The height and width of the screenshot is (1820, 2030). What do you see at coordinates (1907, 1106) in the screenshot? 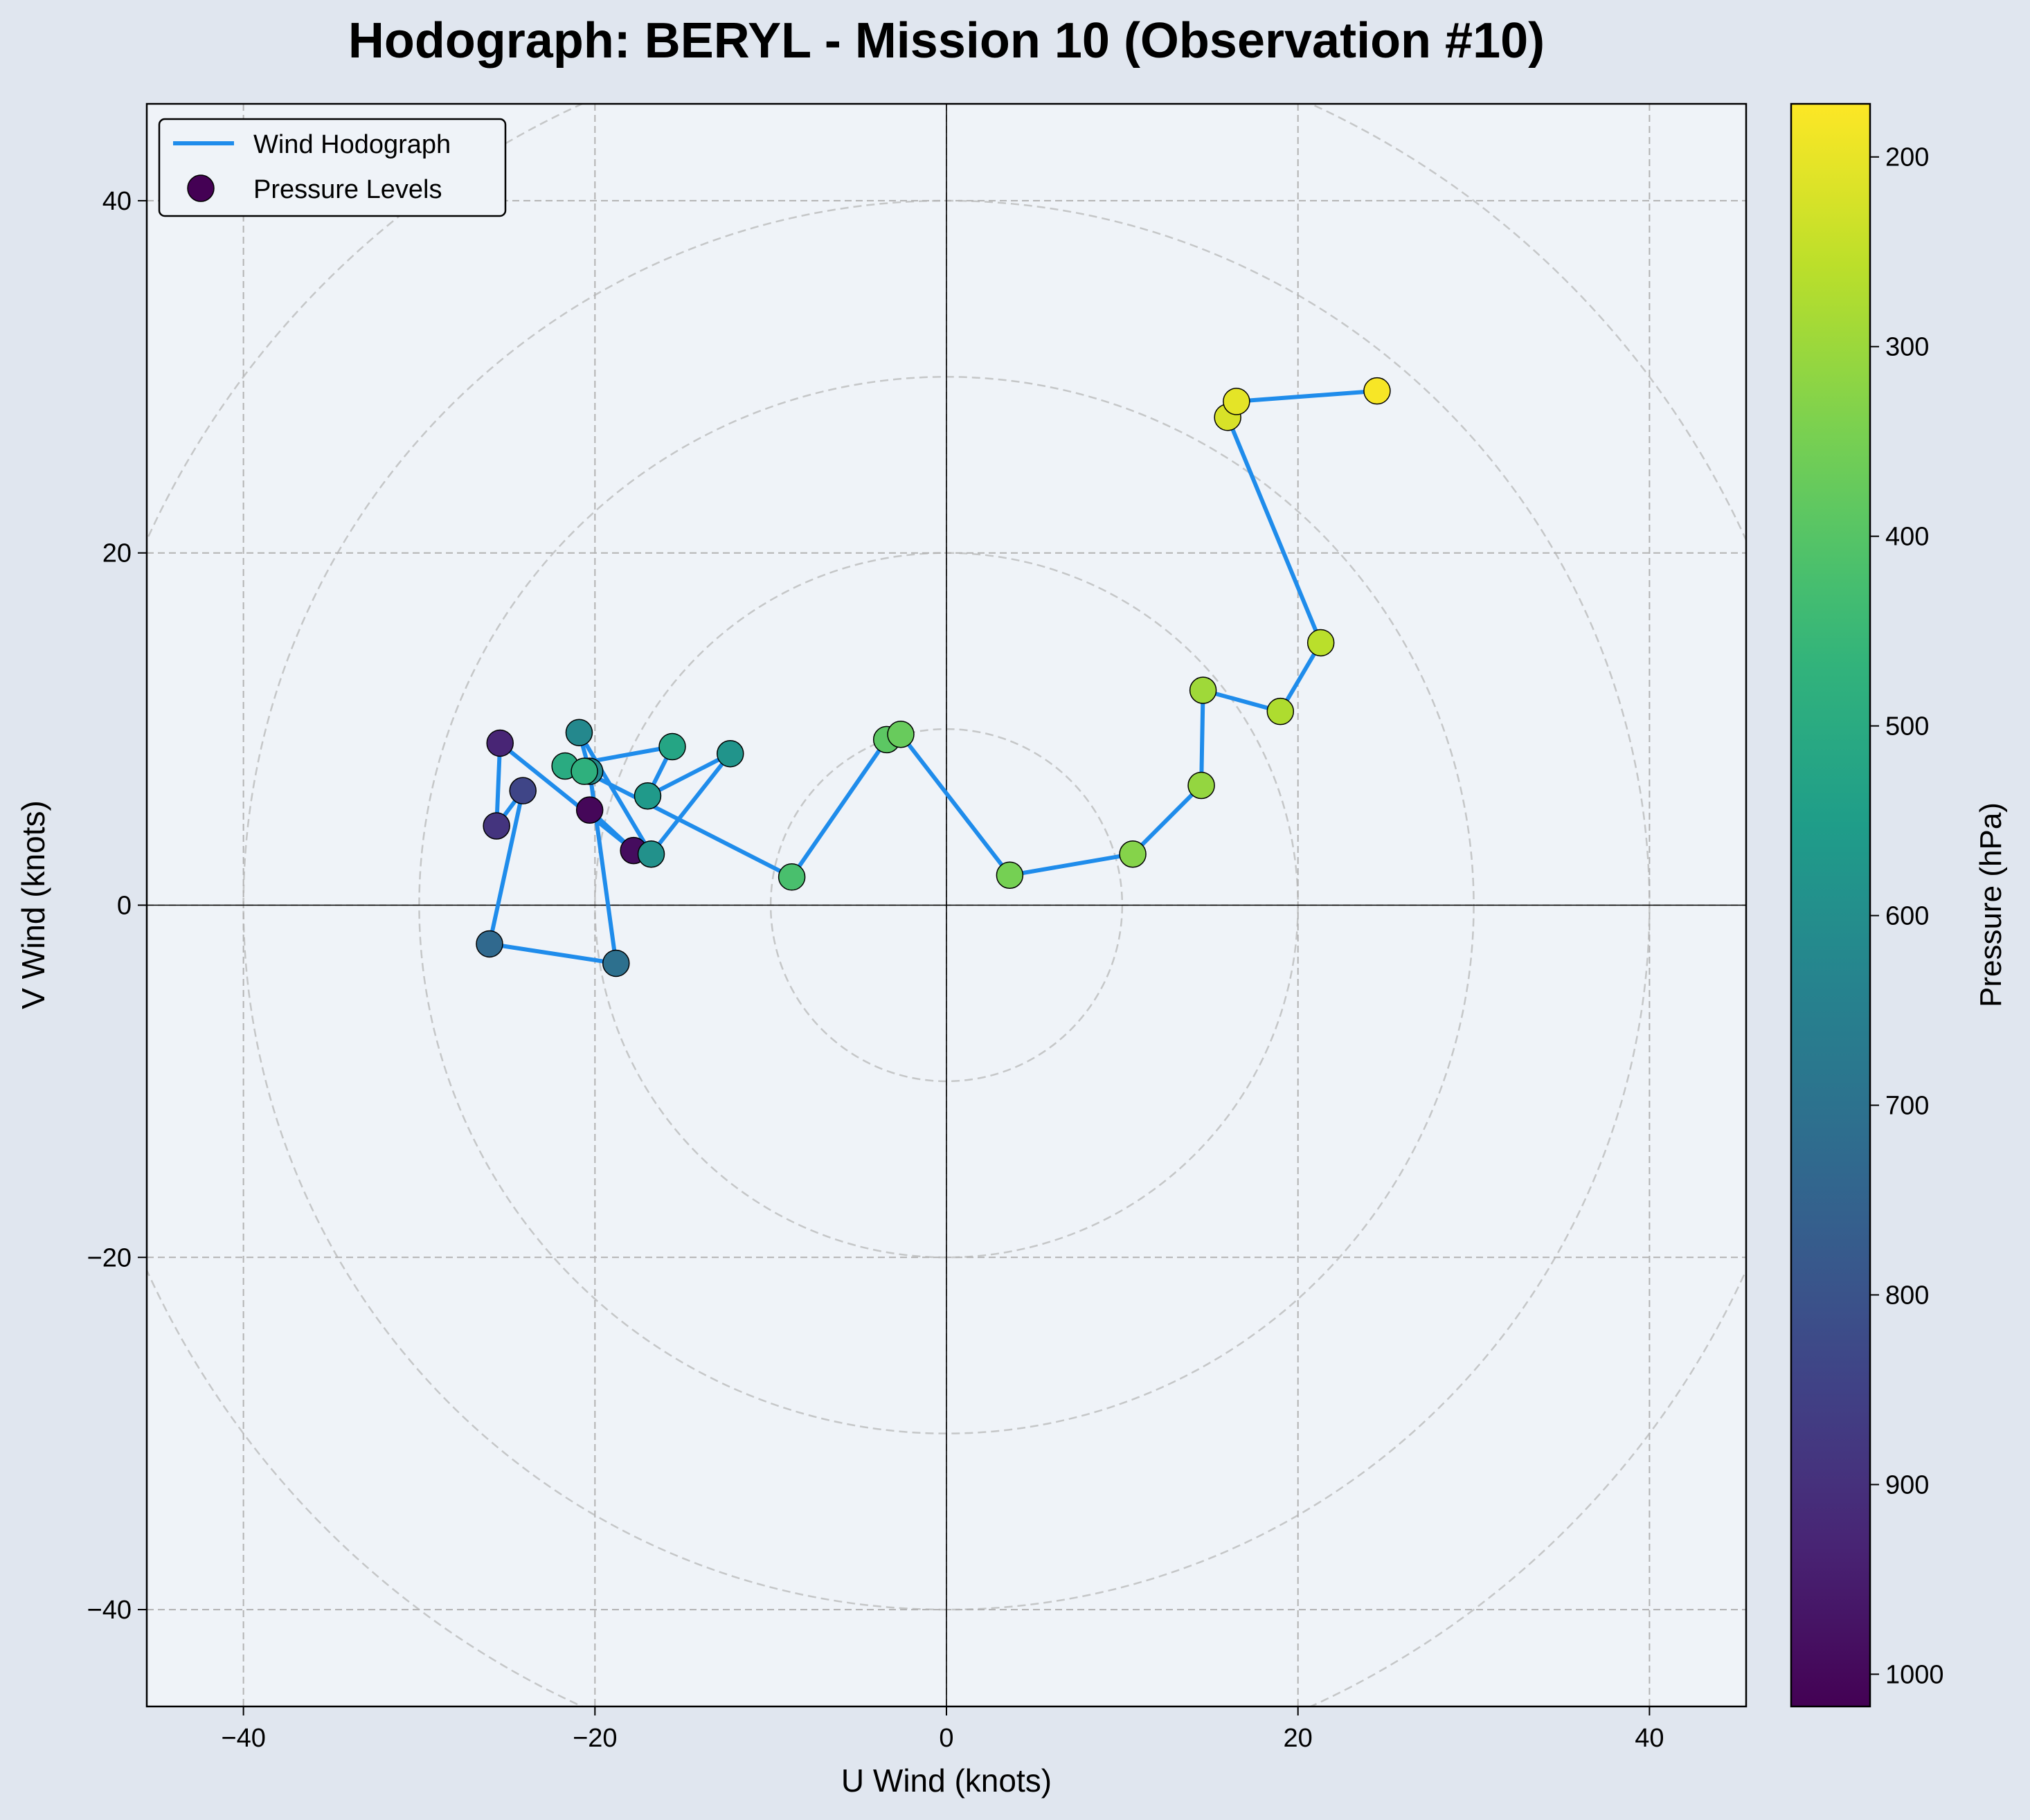
I see `colorbar-tick-label: 700` at bounding box center [1907, 1106].